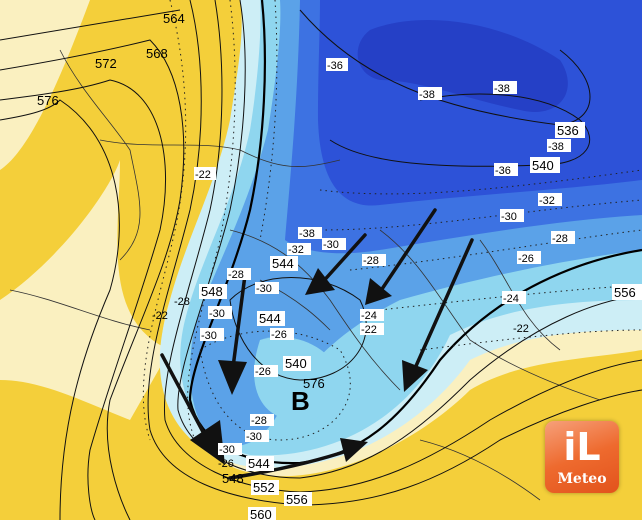 This screenshot has height=520, width=642. What do you see at coordinates (106, 63) in the screenshot?
I see `contour-label: 572` at bounding box center [106, 63].